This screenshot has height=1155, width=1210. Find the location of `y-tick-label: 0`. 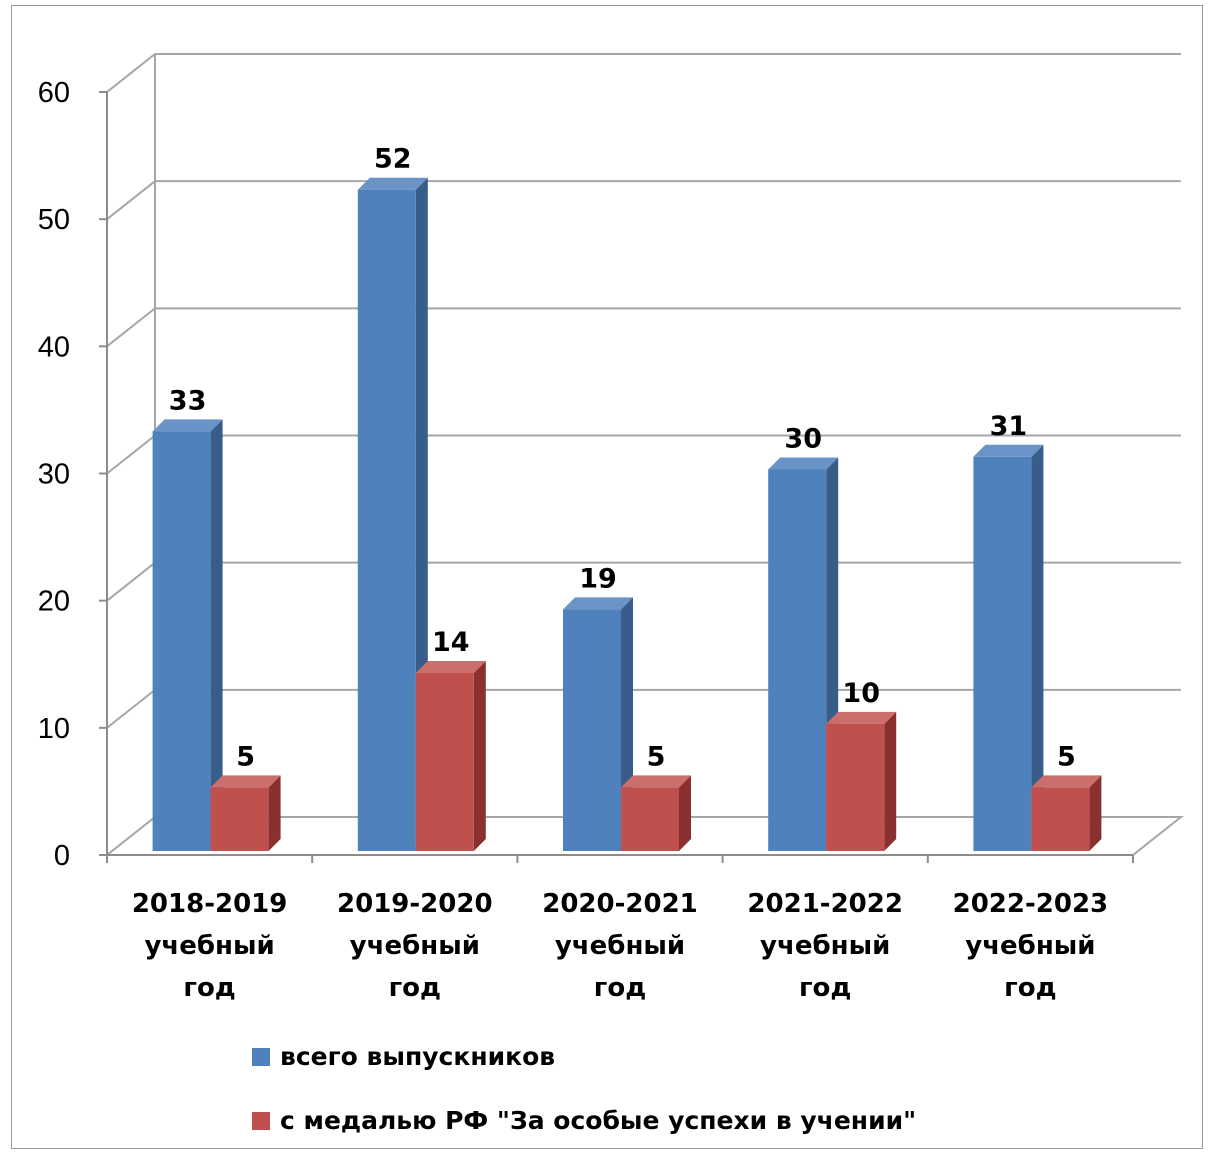

y-tick-label: 0 is located at coordinates (62, 856).